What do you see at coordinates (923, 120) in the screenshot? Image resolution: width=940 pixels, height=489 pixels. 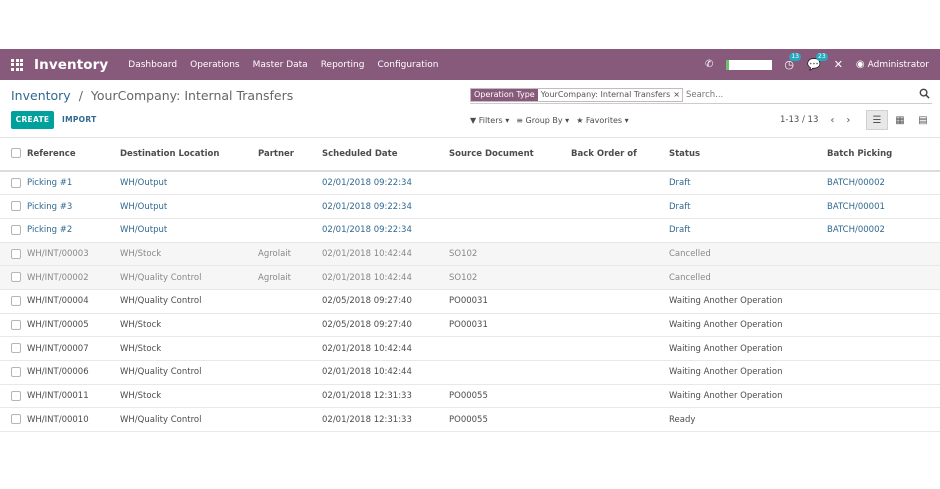 I see `calendar-view-icon: ▤` at bounding box center [923, 120].